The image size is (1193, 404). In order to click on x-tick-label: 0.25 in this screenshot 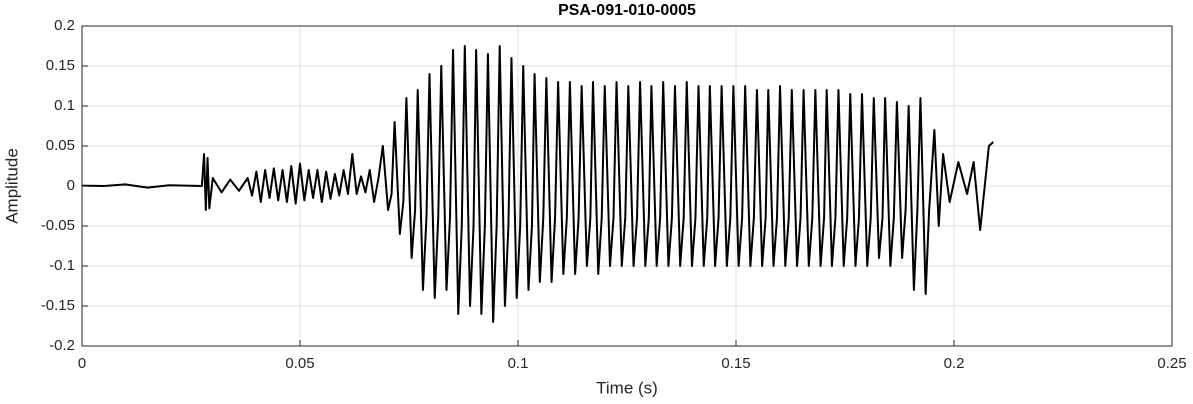, I will do `click(1171, 363)`.